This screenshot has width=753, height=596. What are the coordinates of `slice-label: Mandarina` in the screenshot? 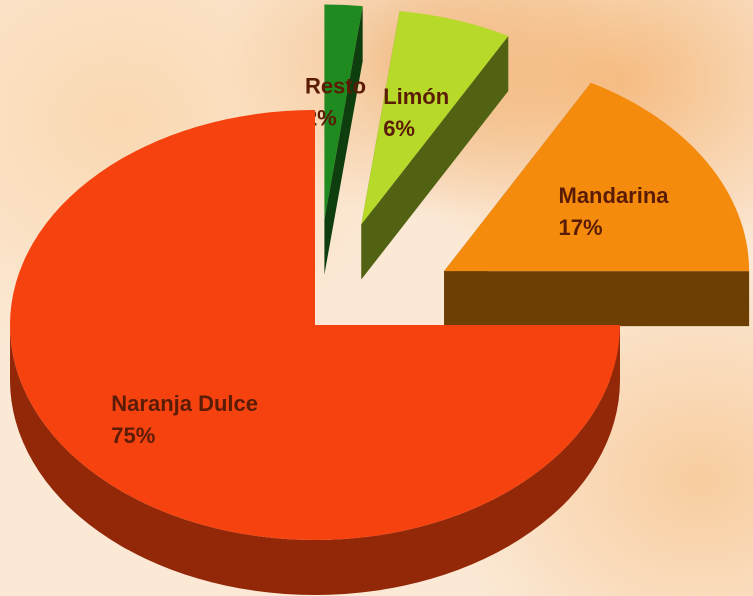 It's located at (614, 195).